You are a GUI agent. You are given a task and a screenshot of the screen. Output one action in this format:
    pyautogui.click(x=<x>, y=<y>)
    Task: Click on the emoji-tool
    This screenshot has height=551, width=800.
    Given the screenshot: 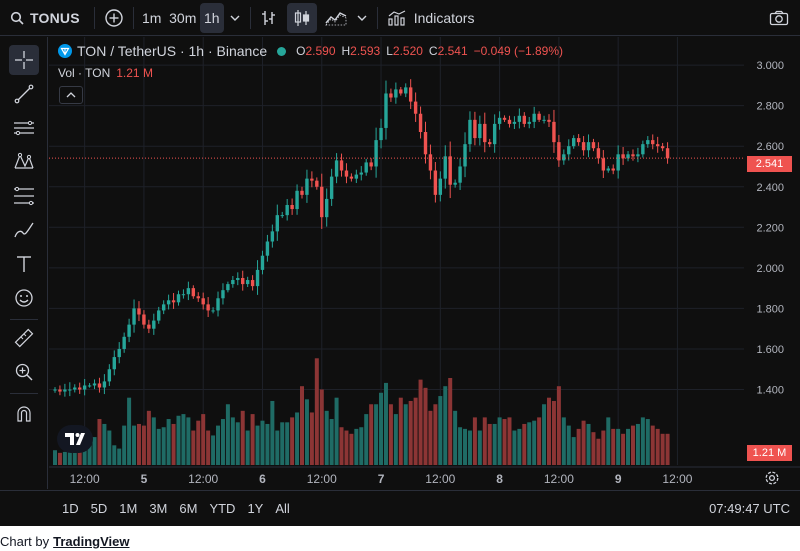 What is the action you would take?
    pyautogui.click(x=24, y=298)
    